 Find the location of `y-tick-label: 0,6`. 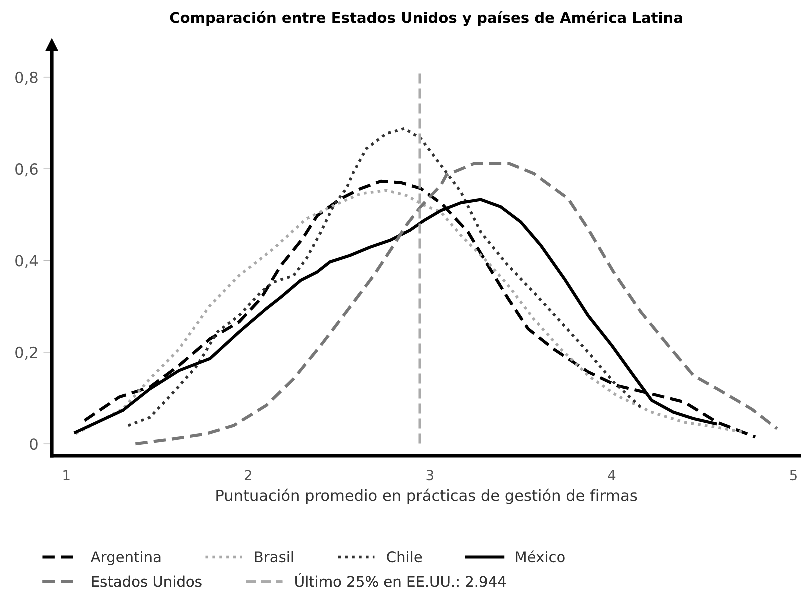

y-tick-label: 0,6 is located at coordinates (27, 170).